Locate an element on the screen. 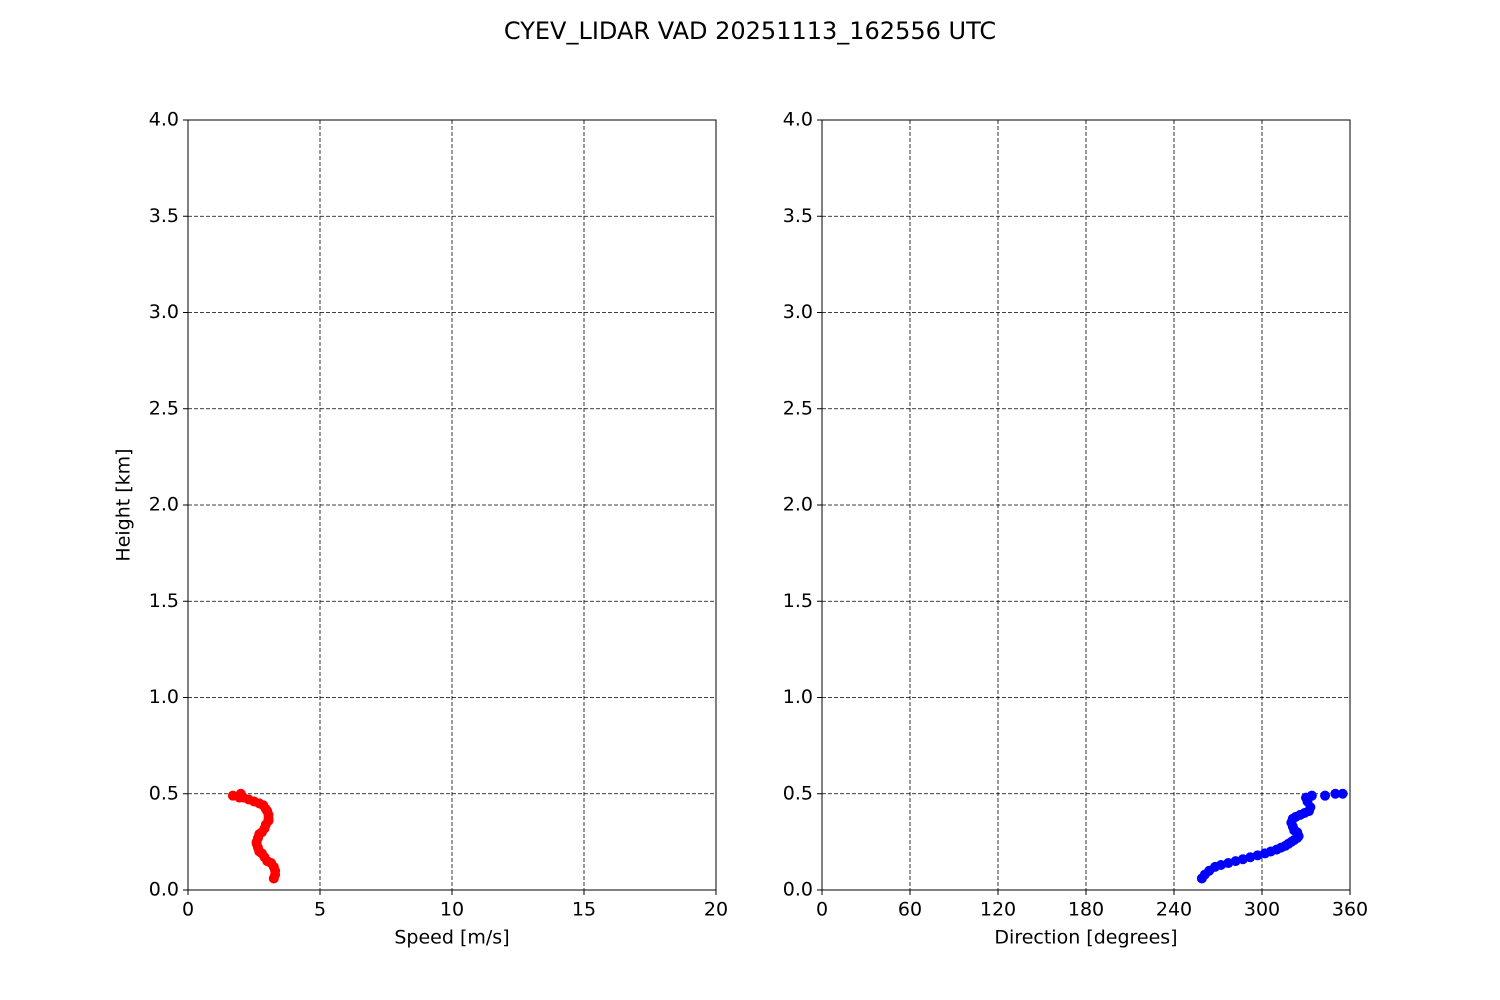 The image size is (1500, 1000). x-tick-label: 10 is located at coordinates (452, 910).